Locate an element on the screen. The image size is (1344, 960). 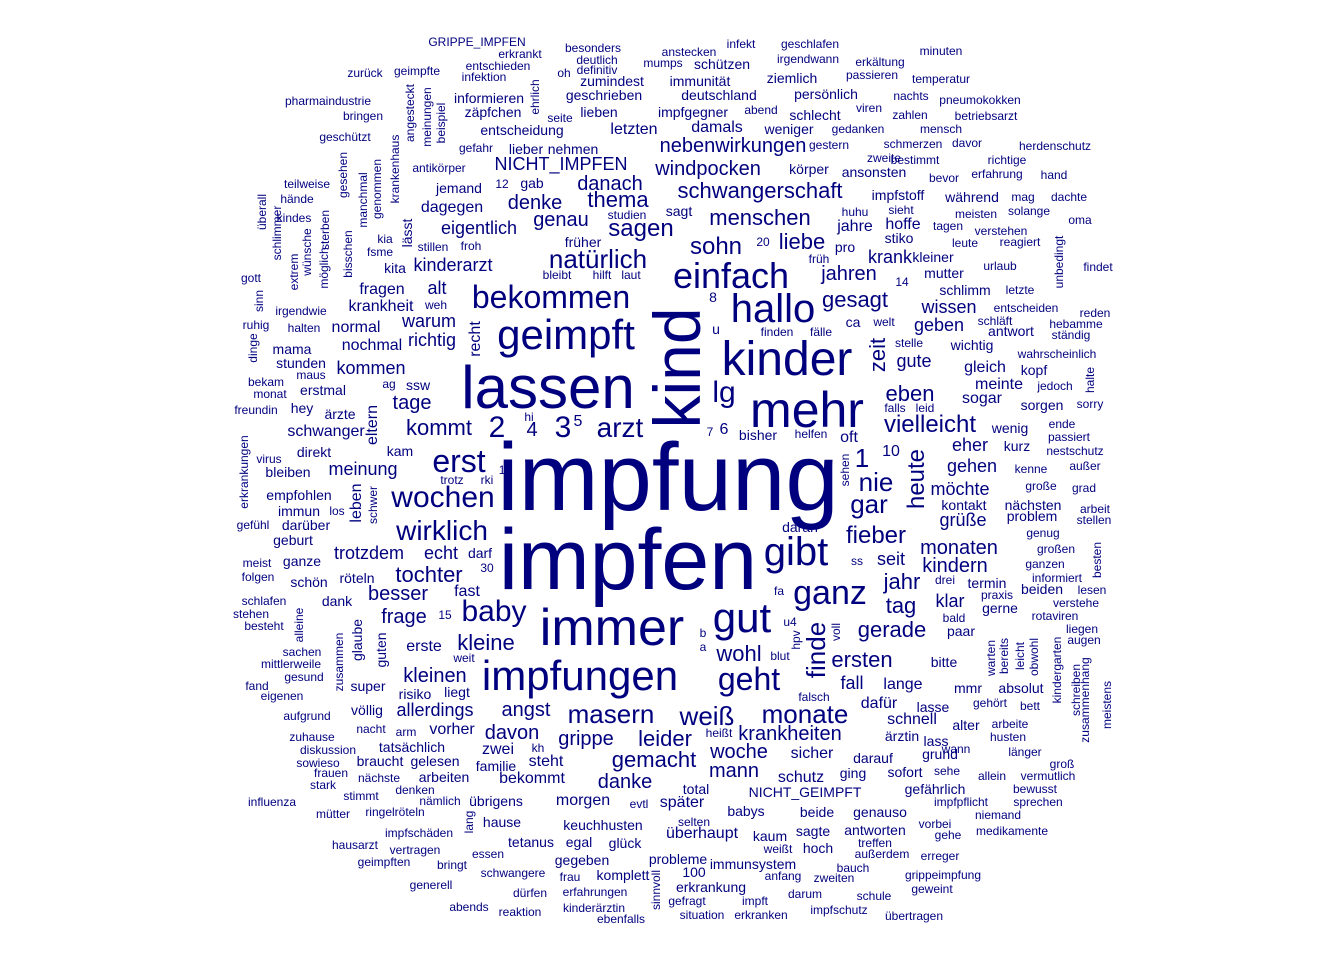
word-sicher: sicher is located at coordinates (812, 753).